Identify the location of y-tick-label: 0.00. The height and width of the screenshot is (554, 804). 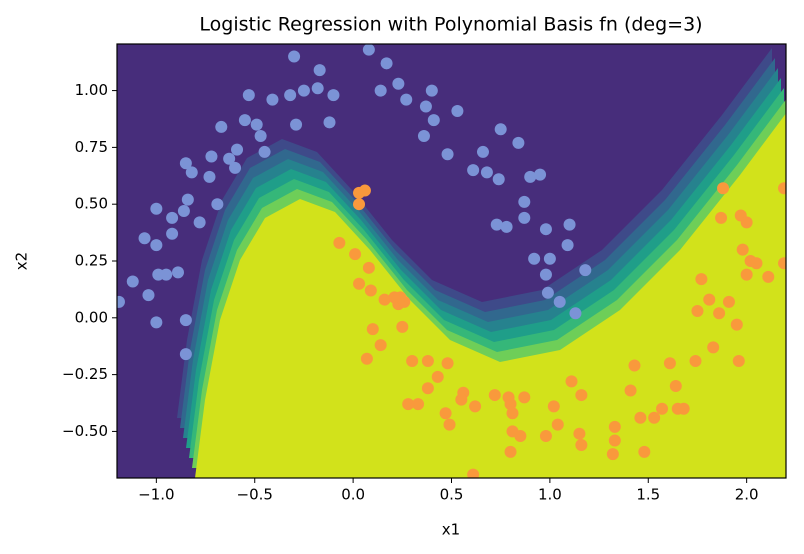
(91, 317).